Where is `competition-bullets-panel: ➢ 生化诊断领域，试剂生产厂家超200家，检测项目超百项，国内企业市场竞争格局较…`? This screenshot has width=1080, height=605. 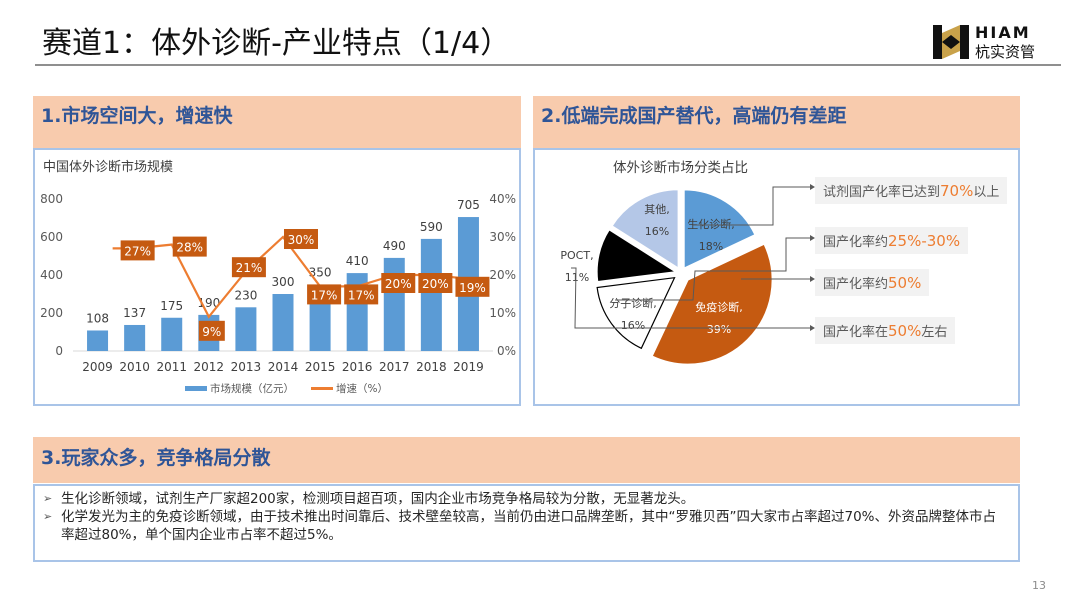
competition-bullets-panel: ➢ 生化诊断领域，试剂生产厂家超200家，检测项目超百项，国内企业市场竞争格局较… is located at coordinates (526, 523).